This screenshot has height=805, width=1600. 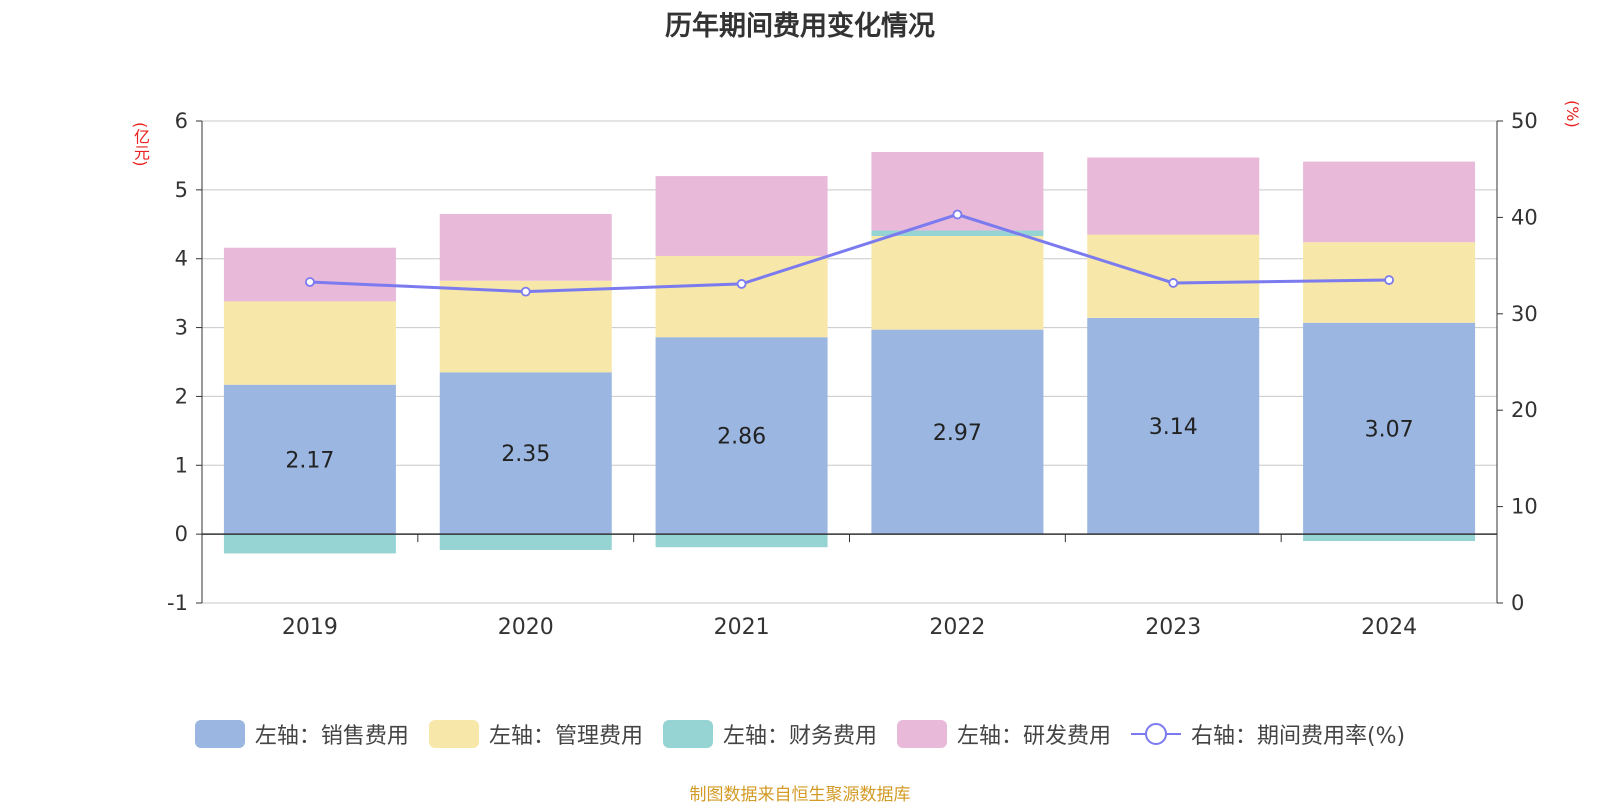 I want to click on left-axis-unit: (亿元), so click(x=140, y=144).